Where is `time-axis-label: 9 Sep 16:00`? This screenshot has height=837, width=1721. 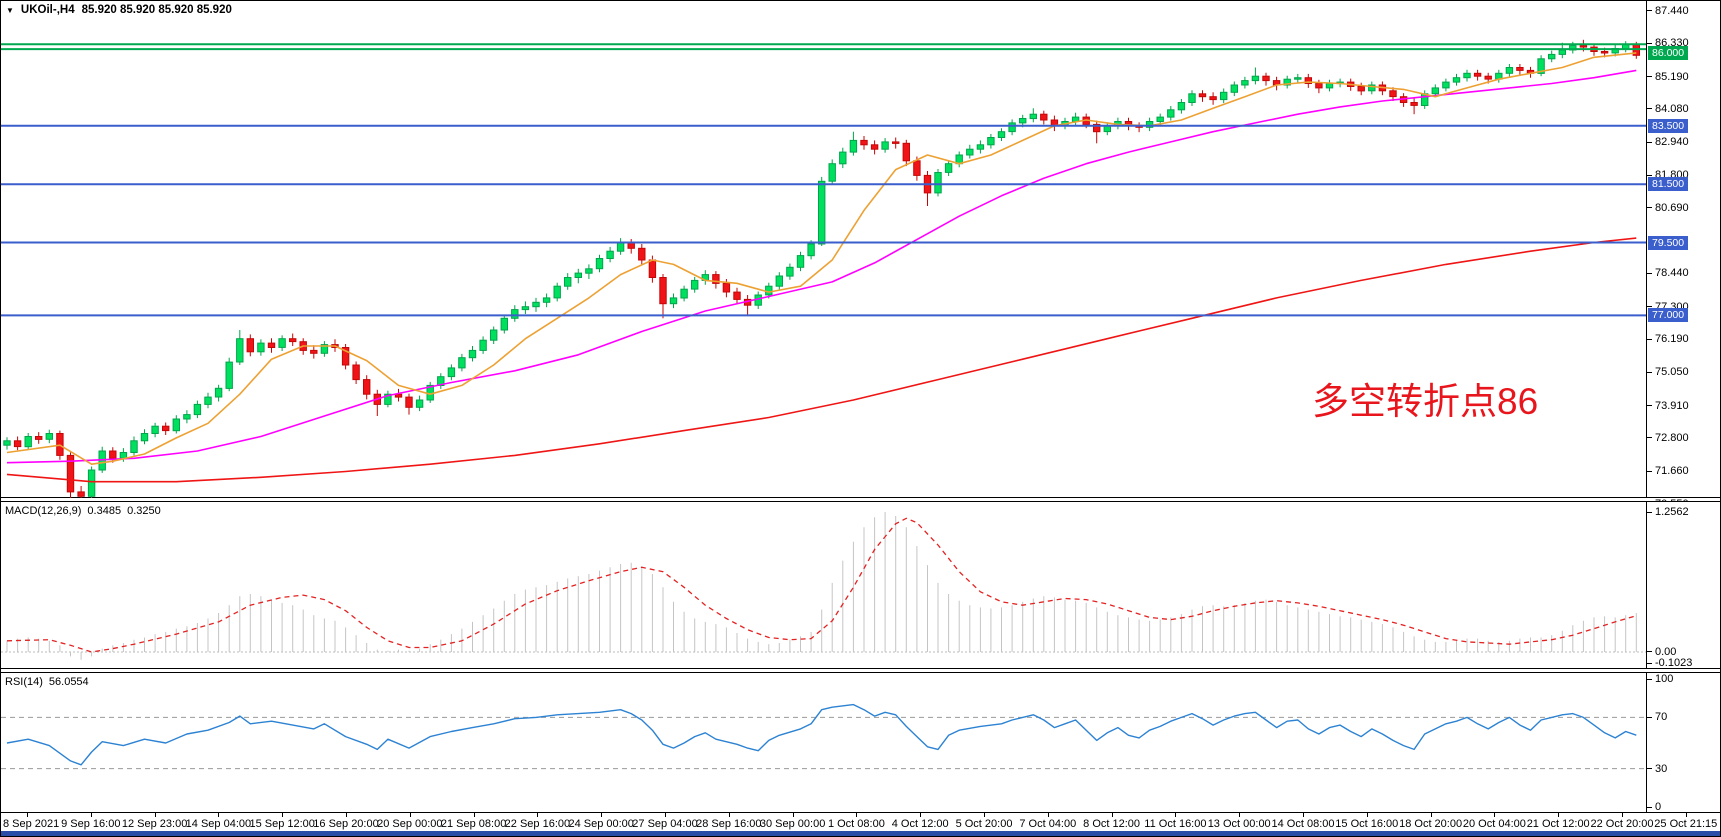 time-axis-label: 9 Sep 16:00 is located at coordinates (91, 824).